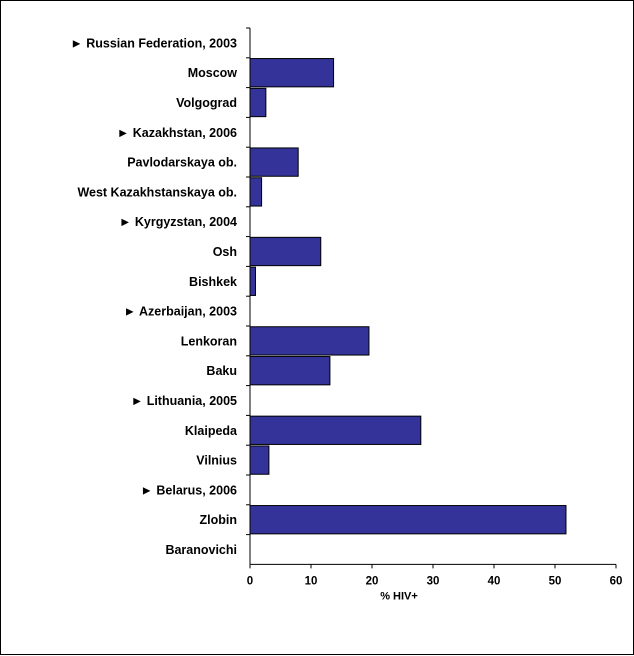  What do you see at coordinates (177, 133) in the screenshot?
I see `category-label: ► Kazakhstan, 2006` at bounding box center [177, 133].